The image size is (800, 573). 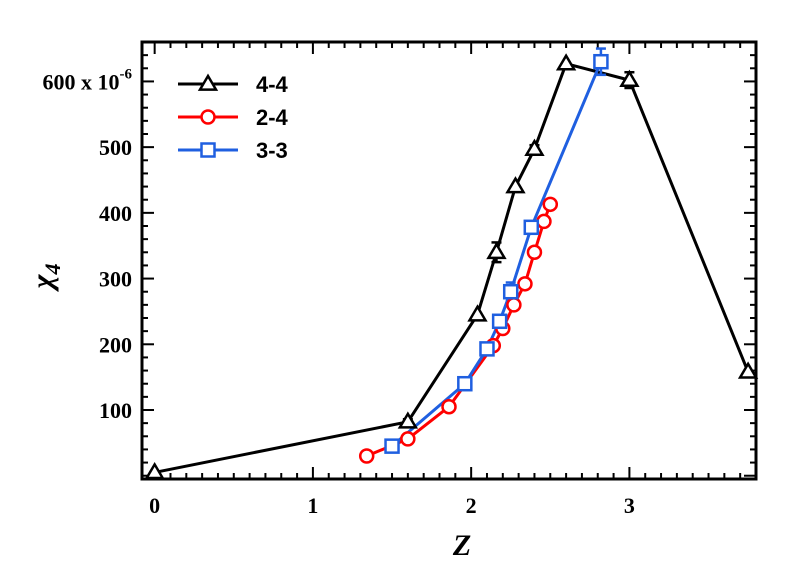 I want to click on y-scale-exponent: -6, so click(x=126, y=74).